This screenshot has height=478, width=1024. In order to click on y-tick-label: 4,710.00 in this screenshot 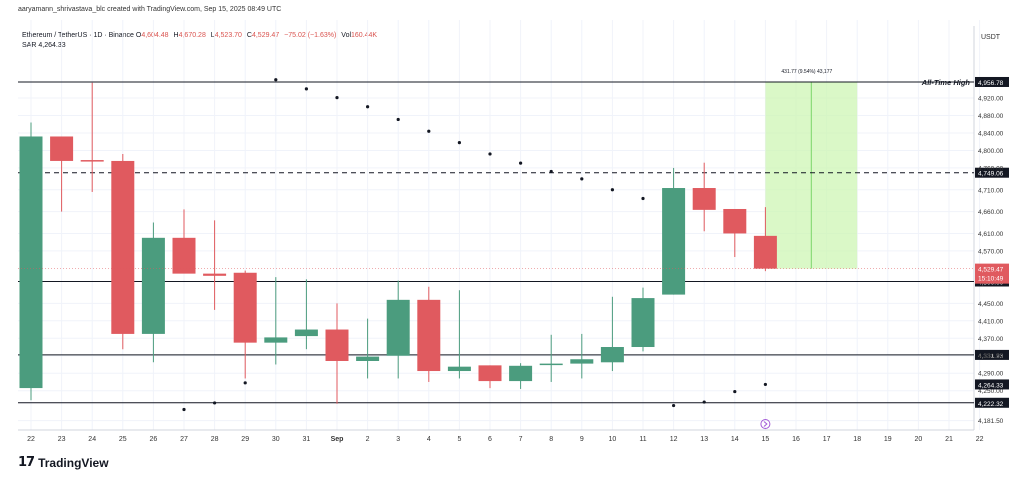, I will do `click(991, 190)`.